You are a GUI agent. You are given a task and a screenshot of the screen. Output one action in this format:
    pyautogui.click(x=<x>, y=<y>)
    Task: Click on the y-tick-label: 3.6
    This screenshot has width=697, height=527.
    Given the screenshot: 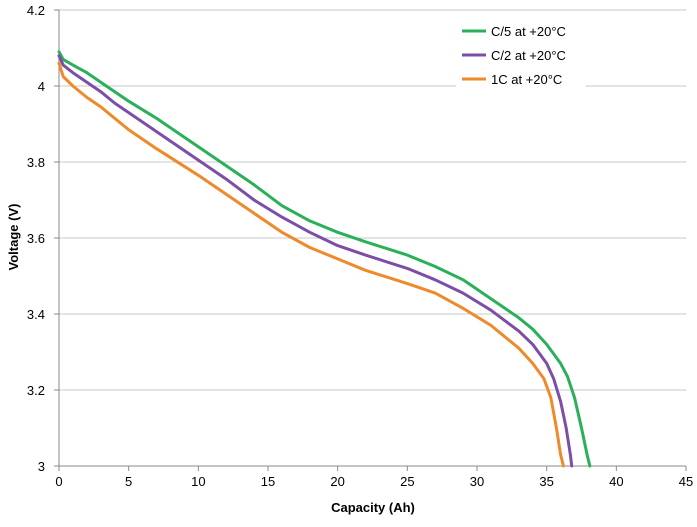 What is the action you would take?
    pyautogui.click(x=36, y=238)
    